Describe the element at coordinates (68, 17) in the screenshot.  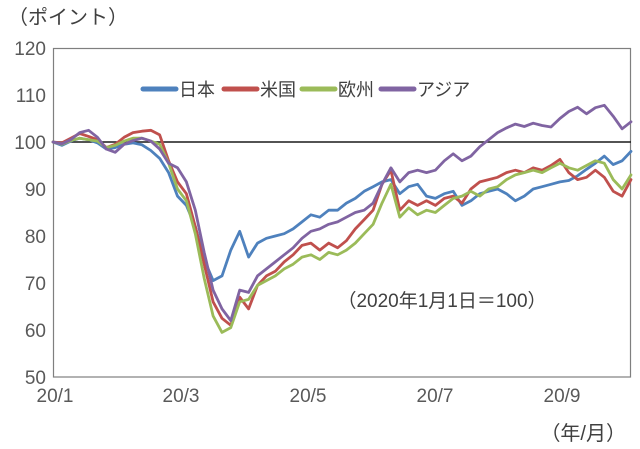
I see `chart-unit-label: （ポイント）` at that location.